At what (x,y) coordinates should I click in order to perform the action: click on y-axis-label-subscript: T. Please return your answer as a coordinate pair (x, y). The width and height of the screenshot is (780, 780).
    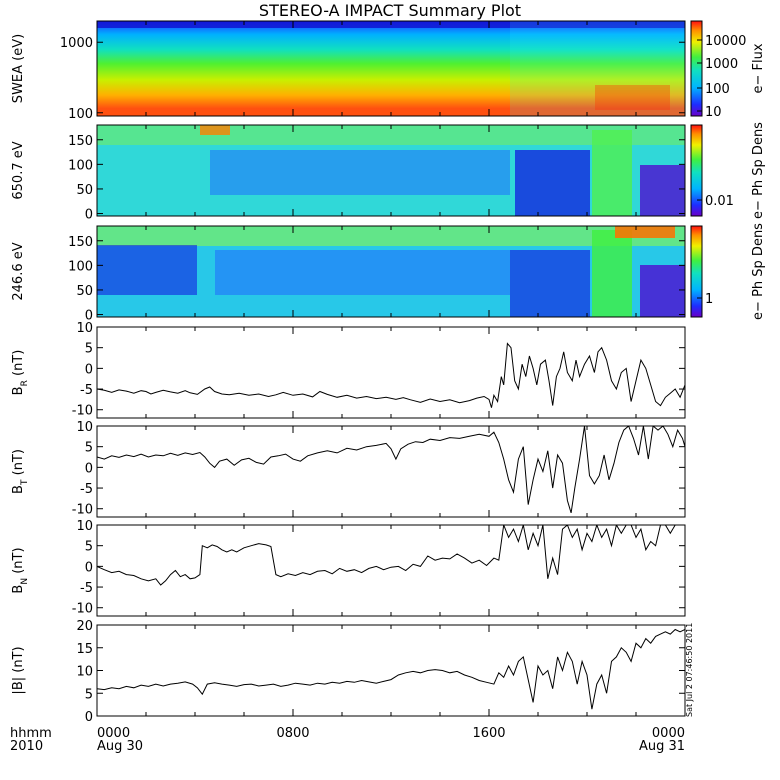
    Looking at the image, I should click on (25, 482).